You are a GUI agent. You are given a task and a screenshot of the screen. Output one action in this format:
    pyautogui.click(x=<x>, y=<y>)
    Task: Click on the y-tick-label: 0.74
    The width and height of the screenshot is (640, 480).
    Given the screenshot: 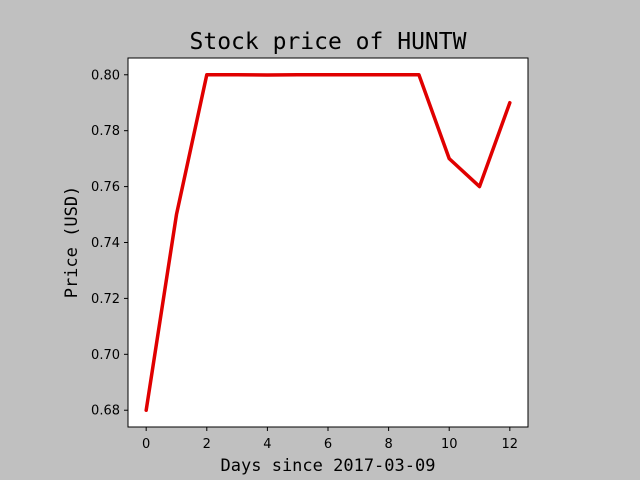 What is the action you would take?
    pyautogui.click(x=105, y=243)
    